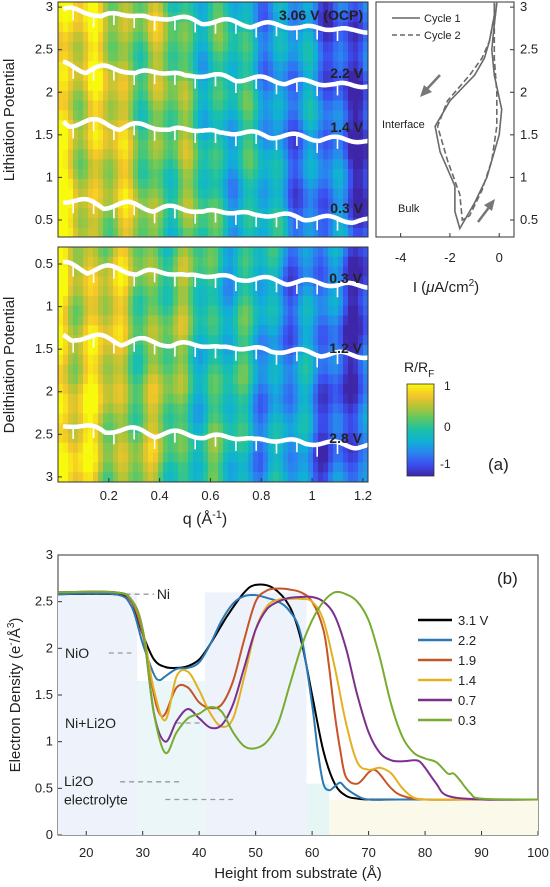 This screenshot has height=887, width=550. I want to click on y-tick-label: 1.5, so click(44, 134).